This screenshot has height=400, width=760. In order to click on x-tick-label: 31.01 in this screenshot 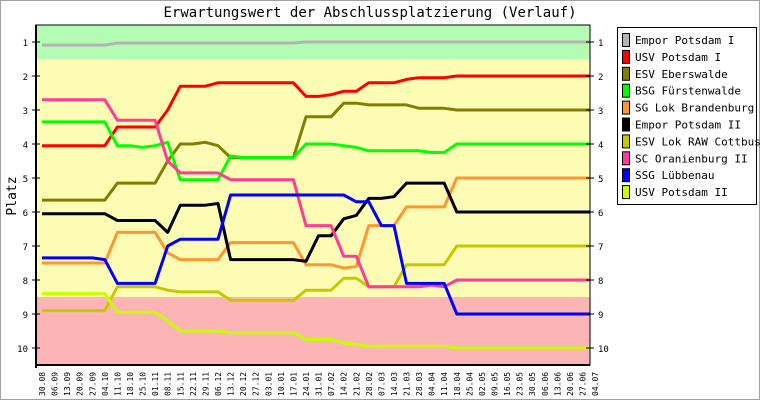, I will do `click(319, 384)`.